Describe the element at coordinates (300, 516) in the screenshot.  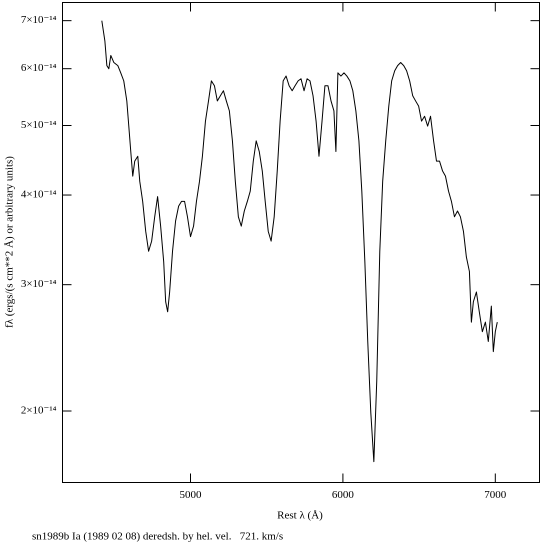
I see `x-axis-label: Rest λ (Å)` at that location.